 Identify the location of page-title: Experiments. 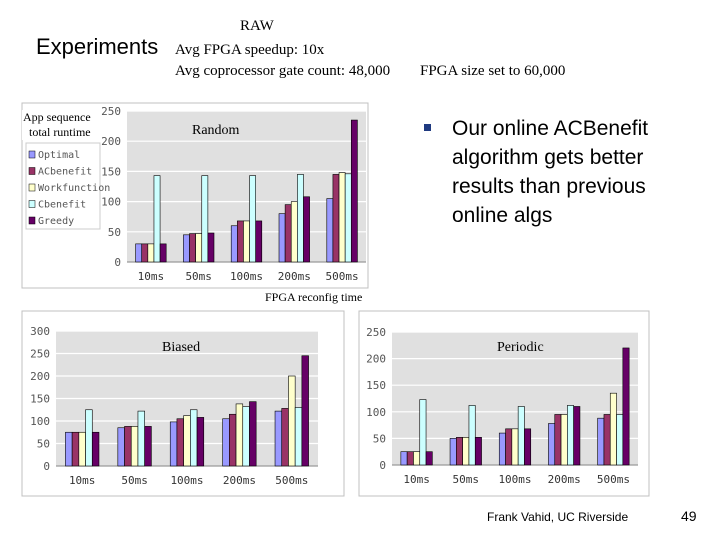
(97, 46).